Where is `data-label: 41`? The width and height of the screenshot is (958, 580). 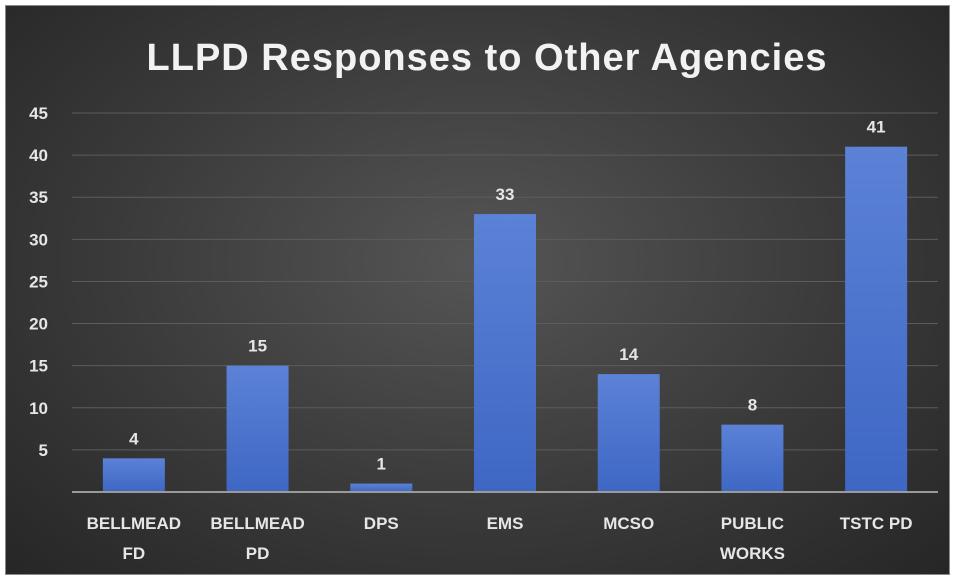
data-label: 41 is located at coordinates (876, 127).